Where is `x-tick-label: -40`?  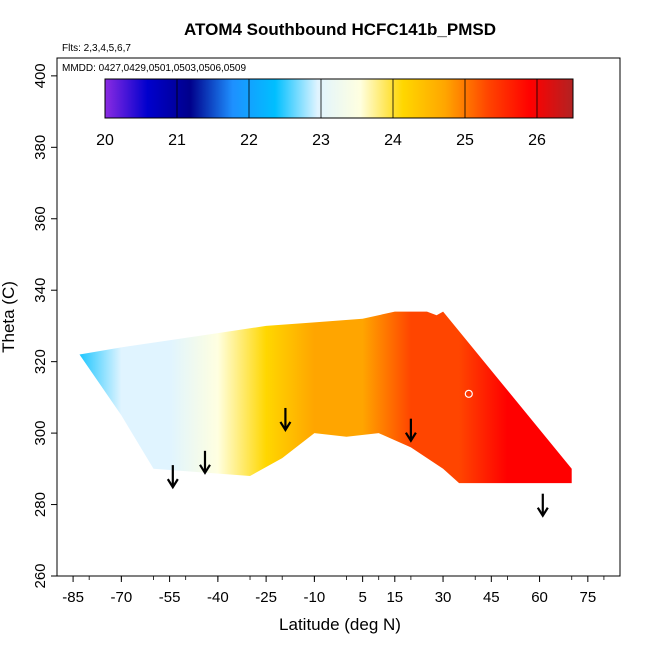
x-tick-label: -40 is located at coordinates (218, 597).